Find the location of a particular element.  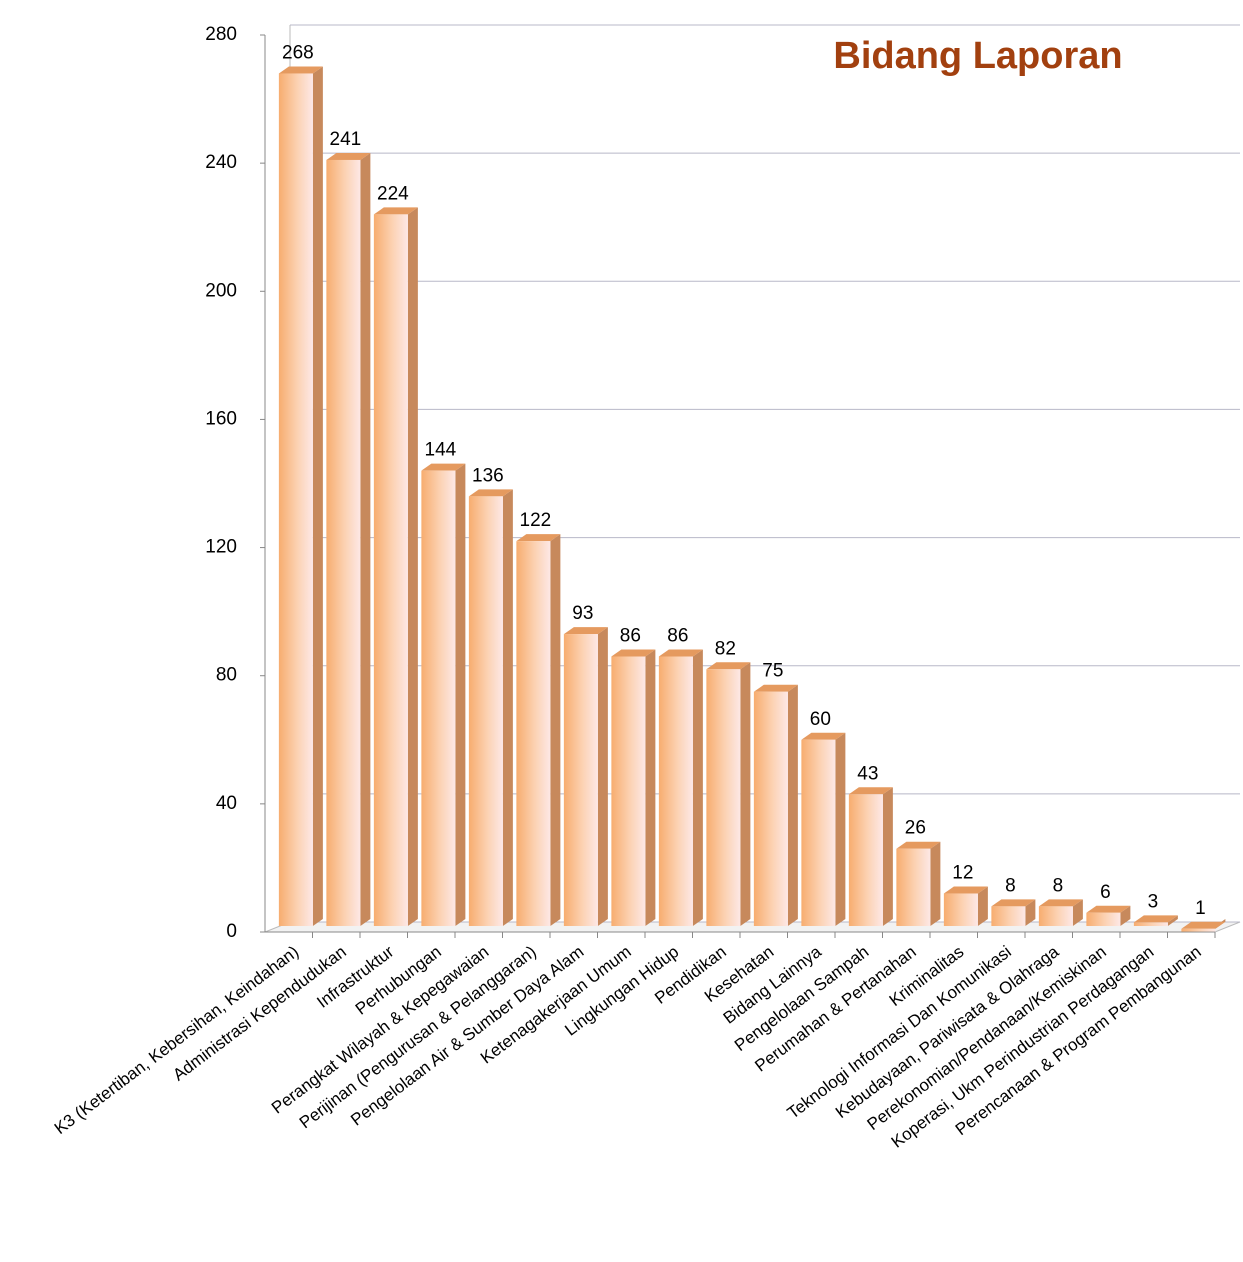

data-label: 82 is located at coordinates (725, 648).